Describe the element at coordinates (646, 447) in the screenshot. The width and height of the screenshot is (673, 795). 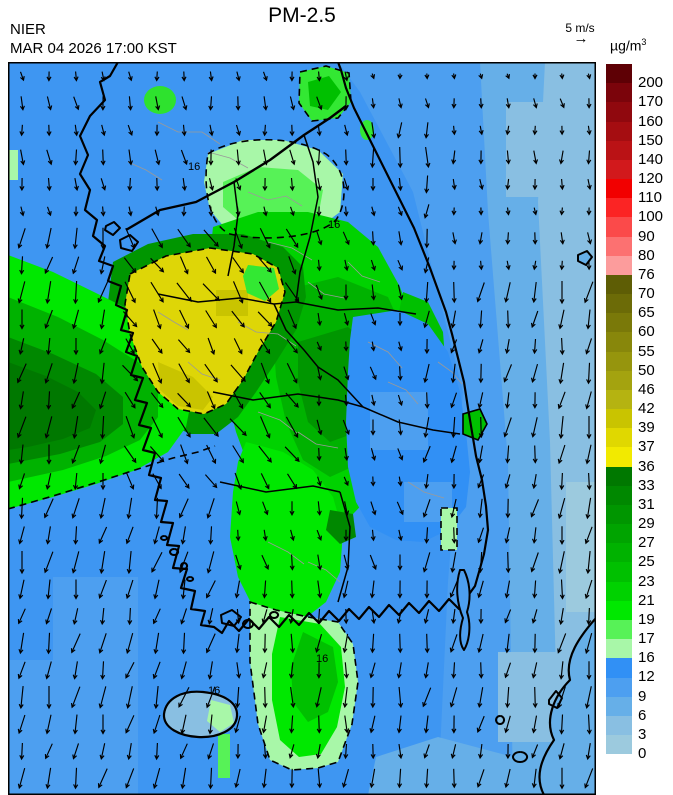
I see `legend-value-label: 37` at that location.